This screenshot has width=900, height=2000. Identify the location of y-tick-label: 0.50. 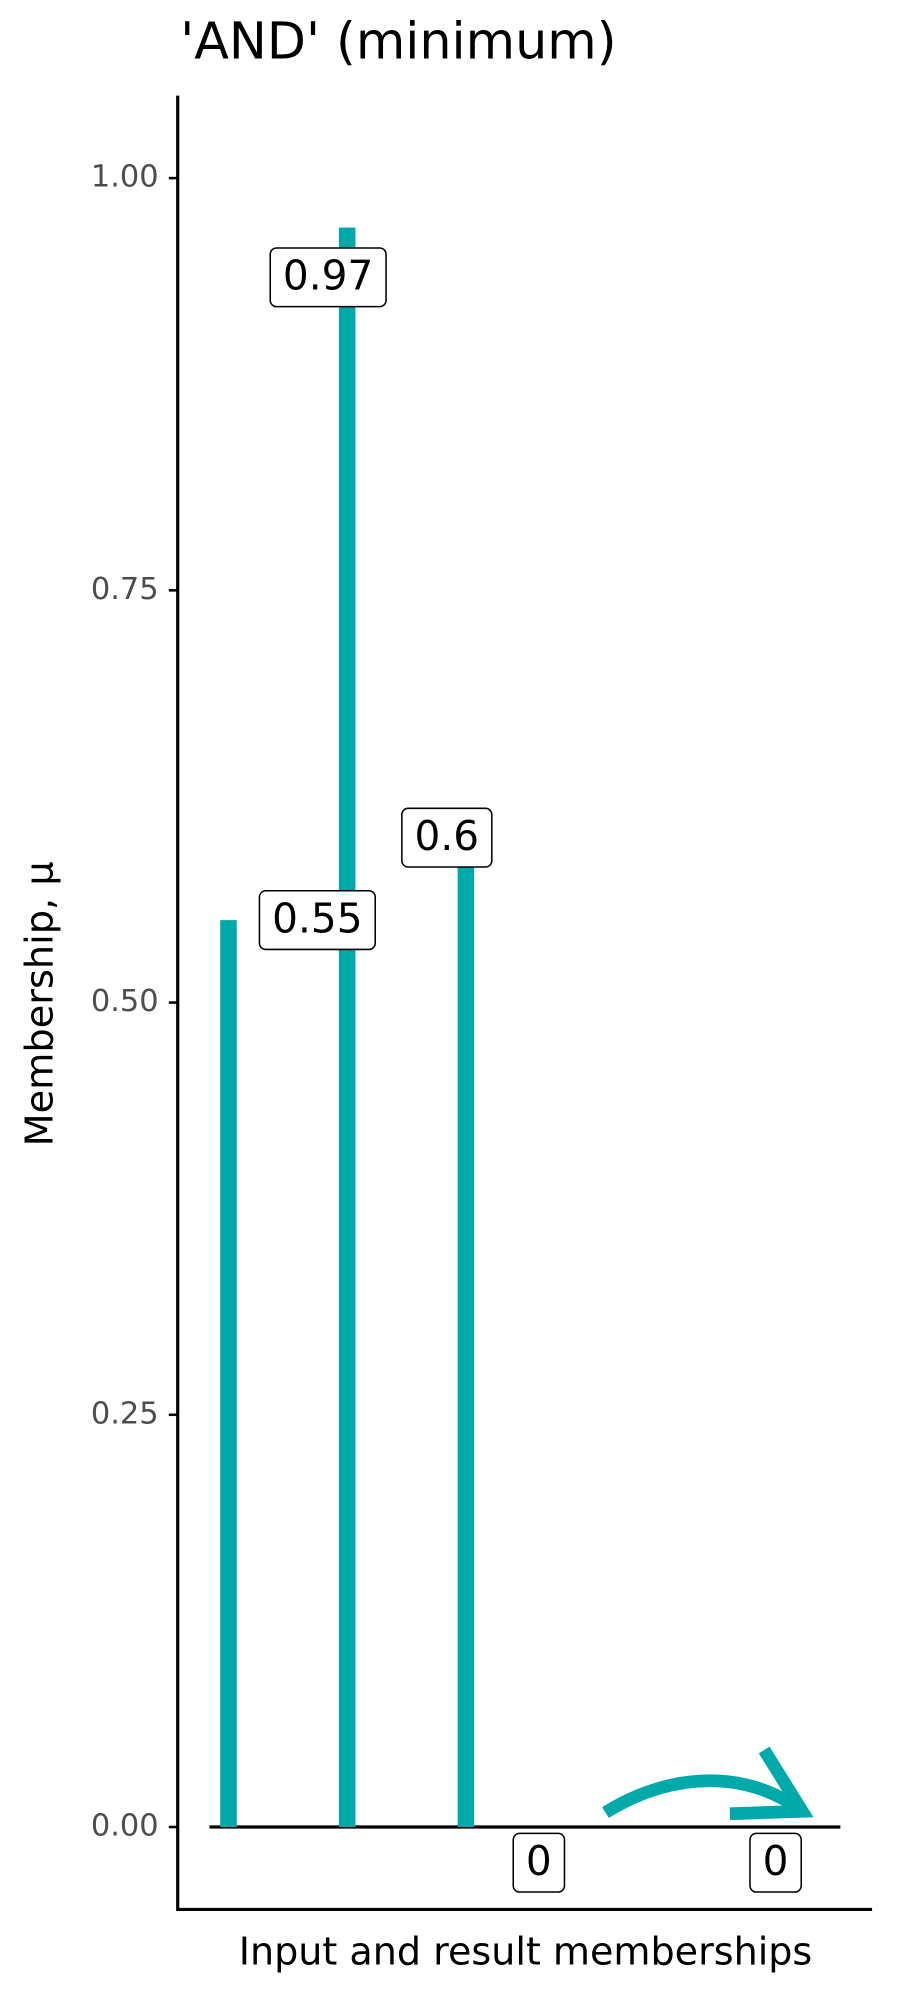
(125, 1001).